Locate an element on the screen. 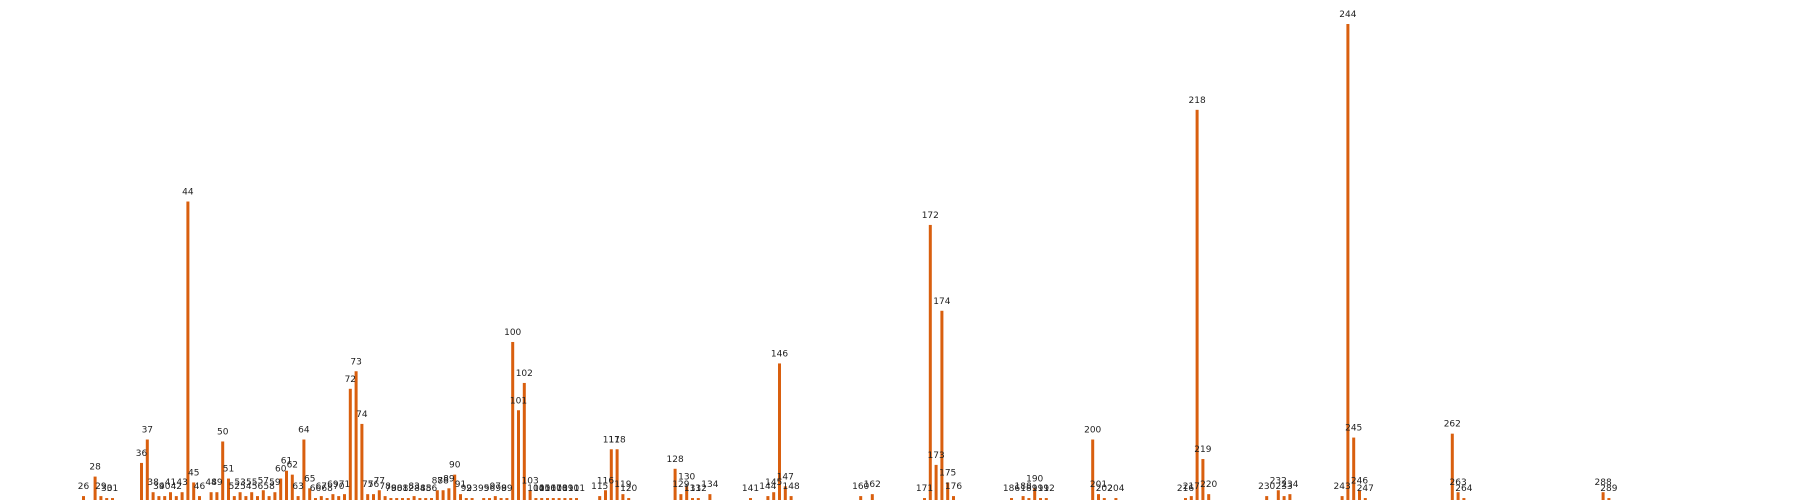  bar-label-59: 59 is located at coordinates (275, 483).